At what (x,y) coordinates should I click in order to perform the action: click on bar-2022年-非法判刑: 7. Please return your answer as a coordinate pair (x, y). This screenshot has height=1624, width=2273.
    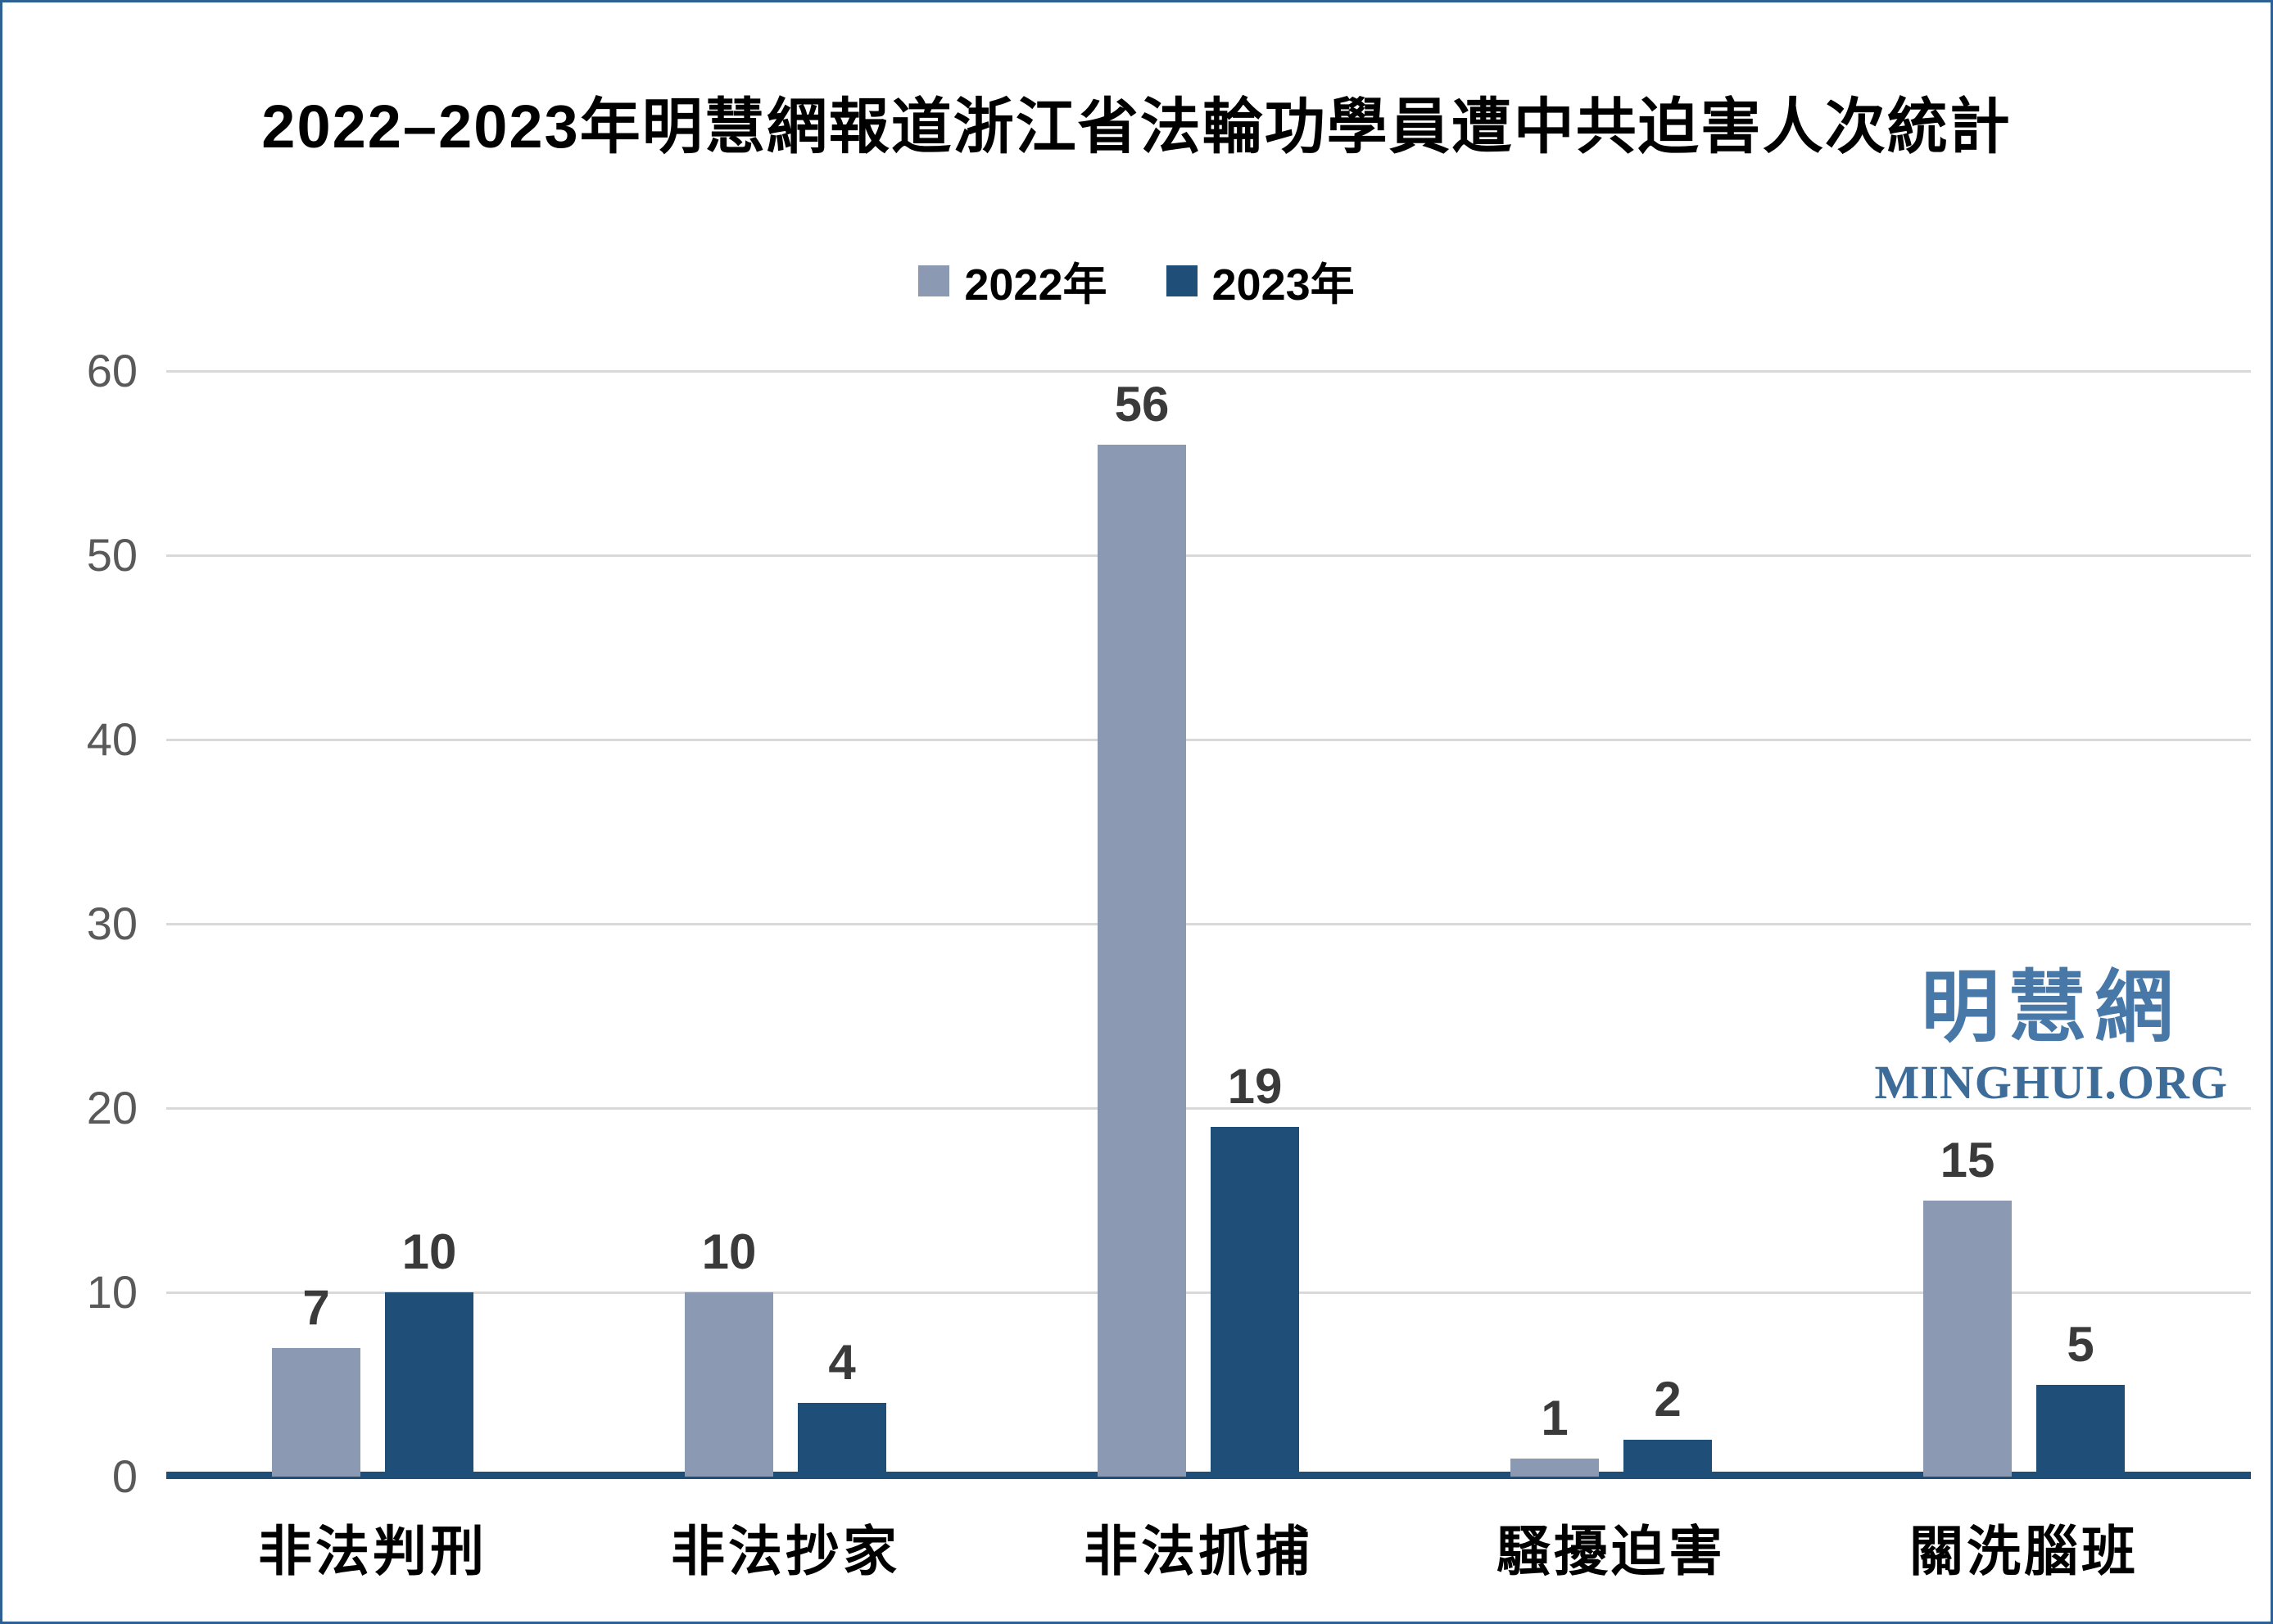
    Looking at the image, I should click on (316, 1378).